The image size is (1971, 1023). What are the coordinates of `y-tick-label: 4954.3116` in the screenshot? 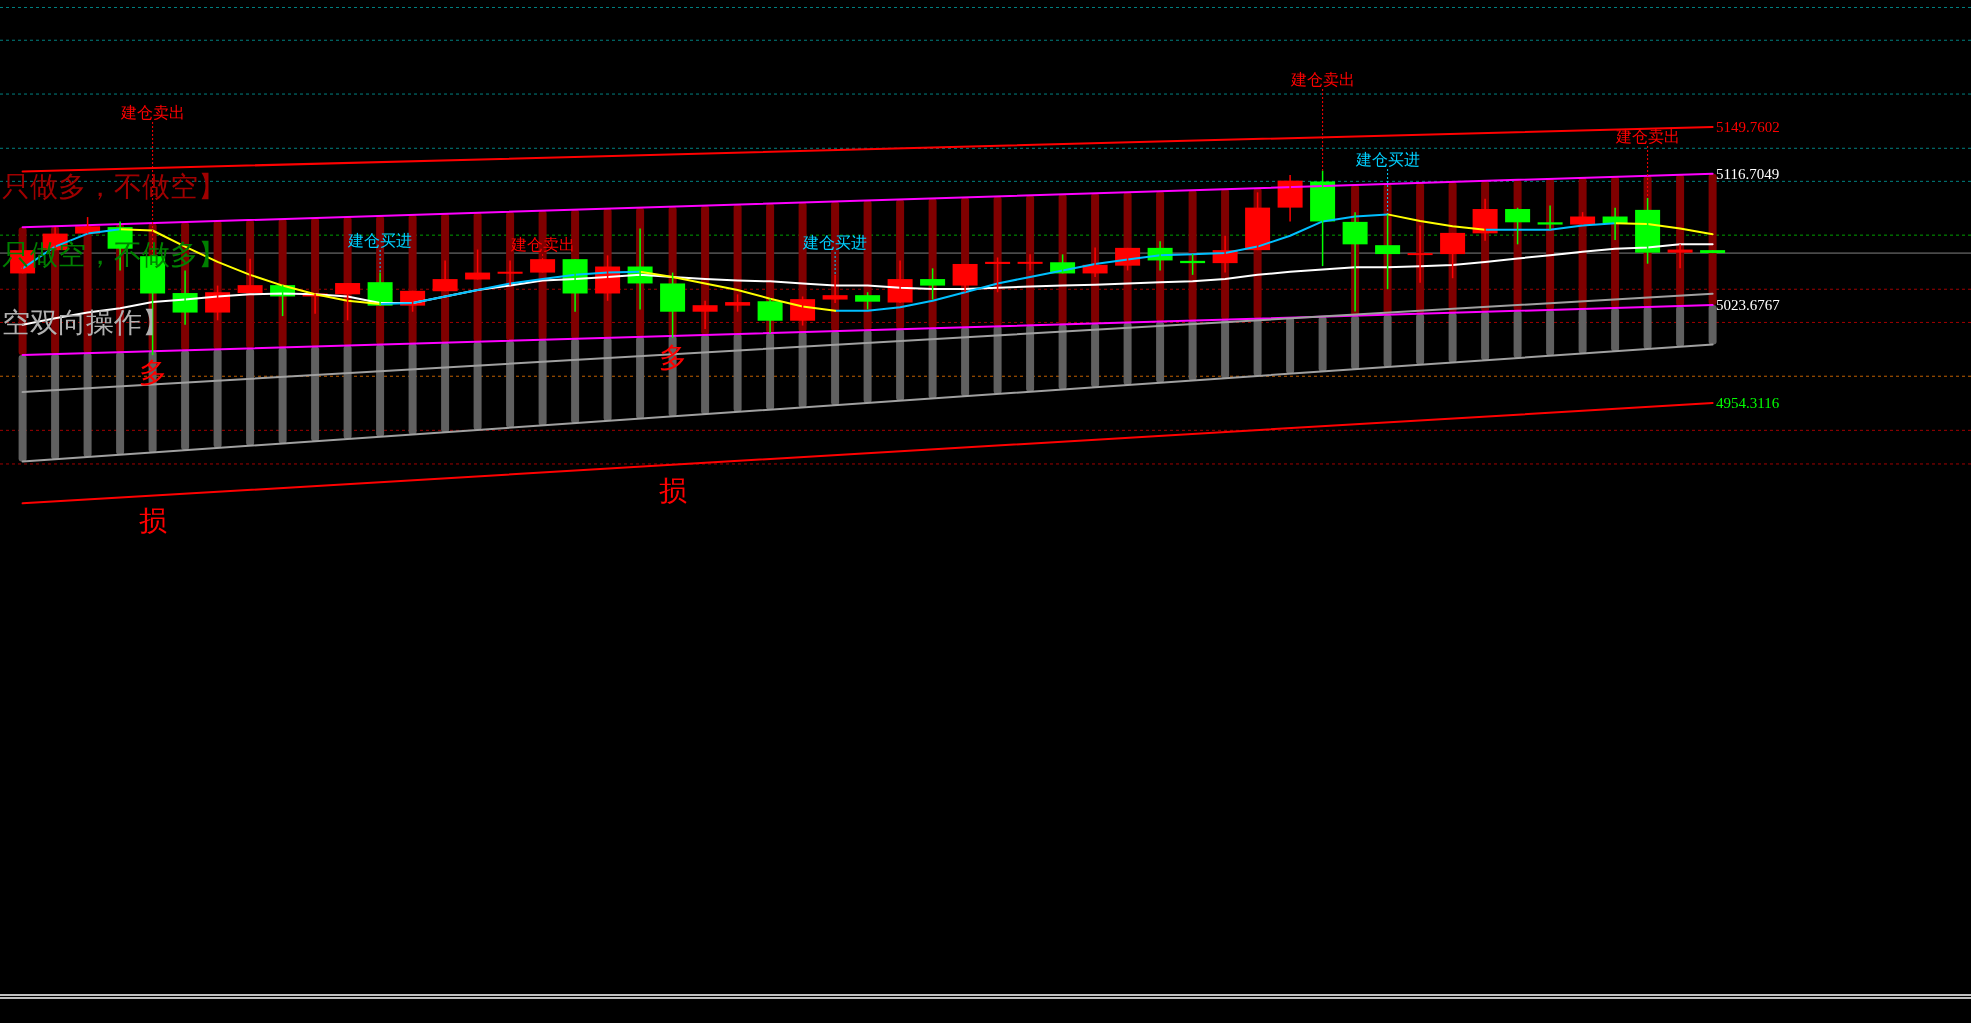 It's located at (1748, 403).